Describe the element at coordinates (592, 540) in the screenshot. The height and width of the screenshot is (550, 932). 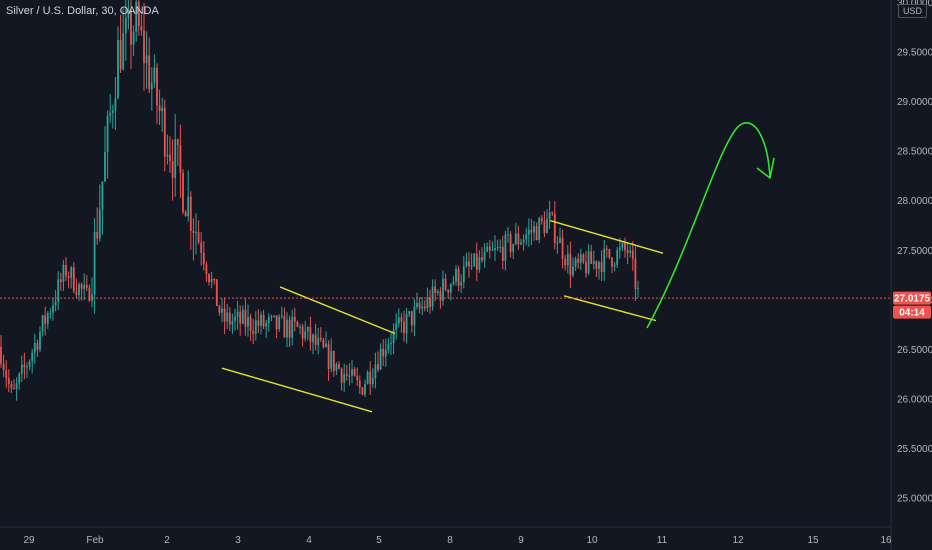
I see `time-tick-label: 10` at that location.